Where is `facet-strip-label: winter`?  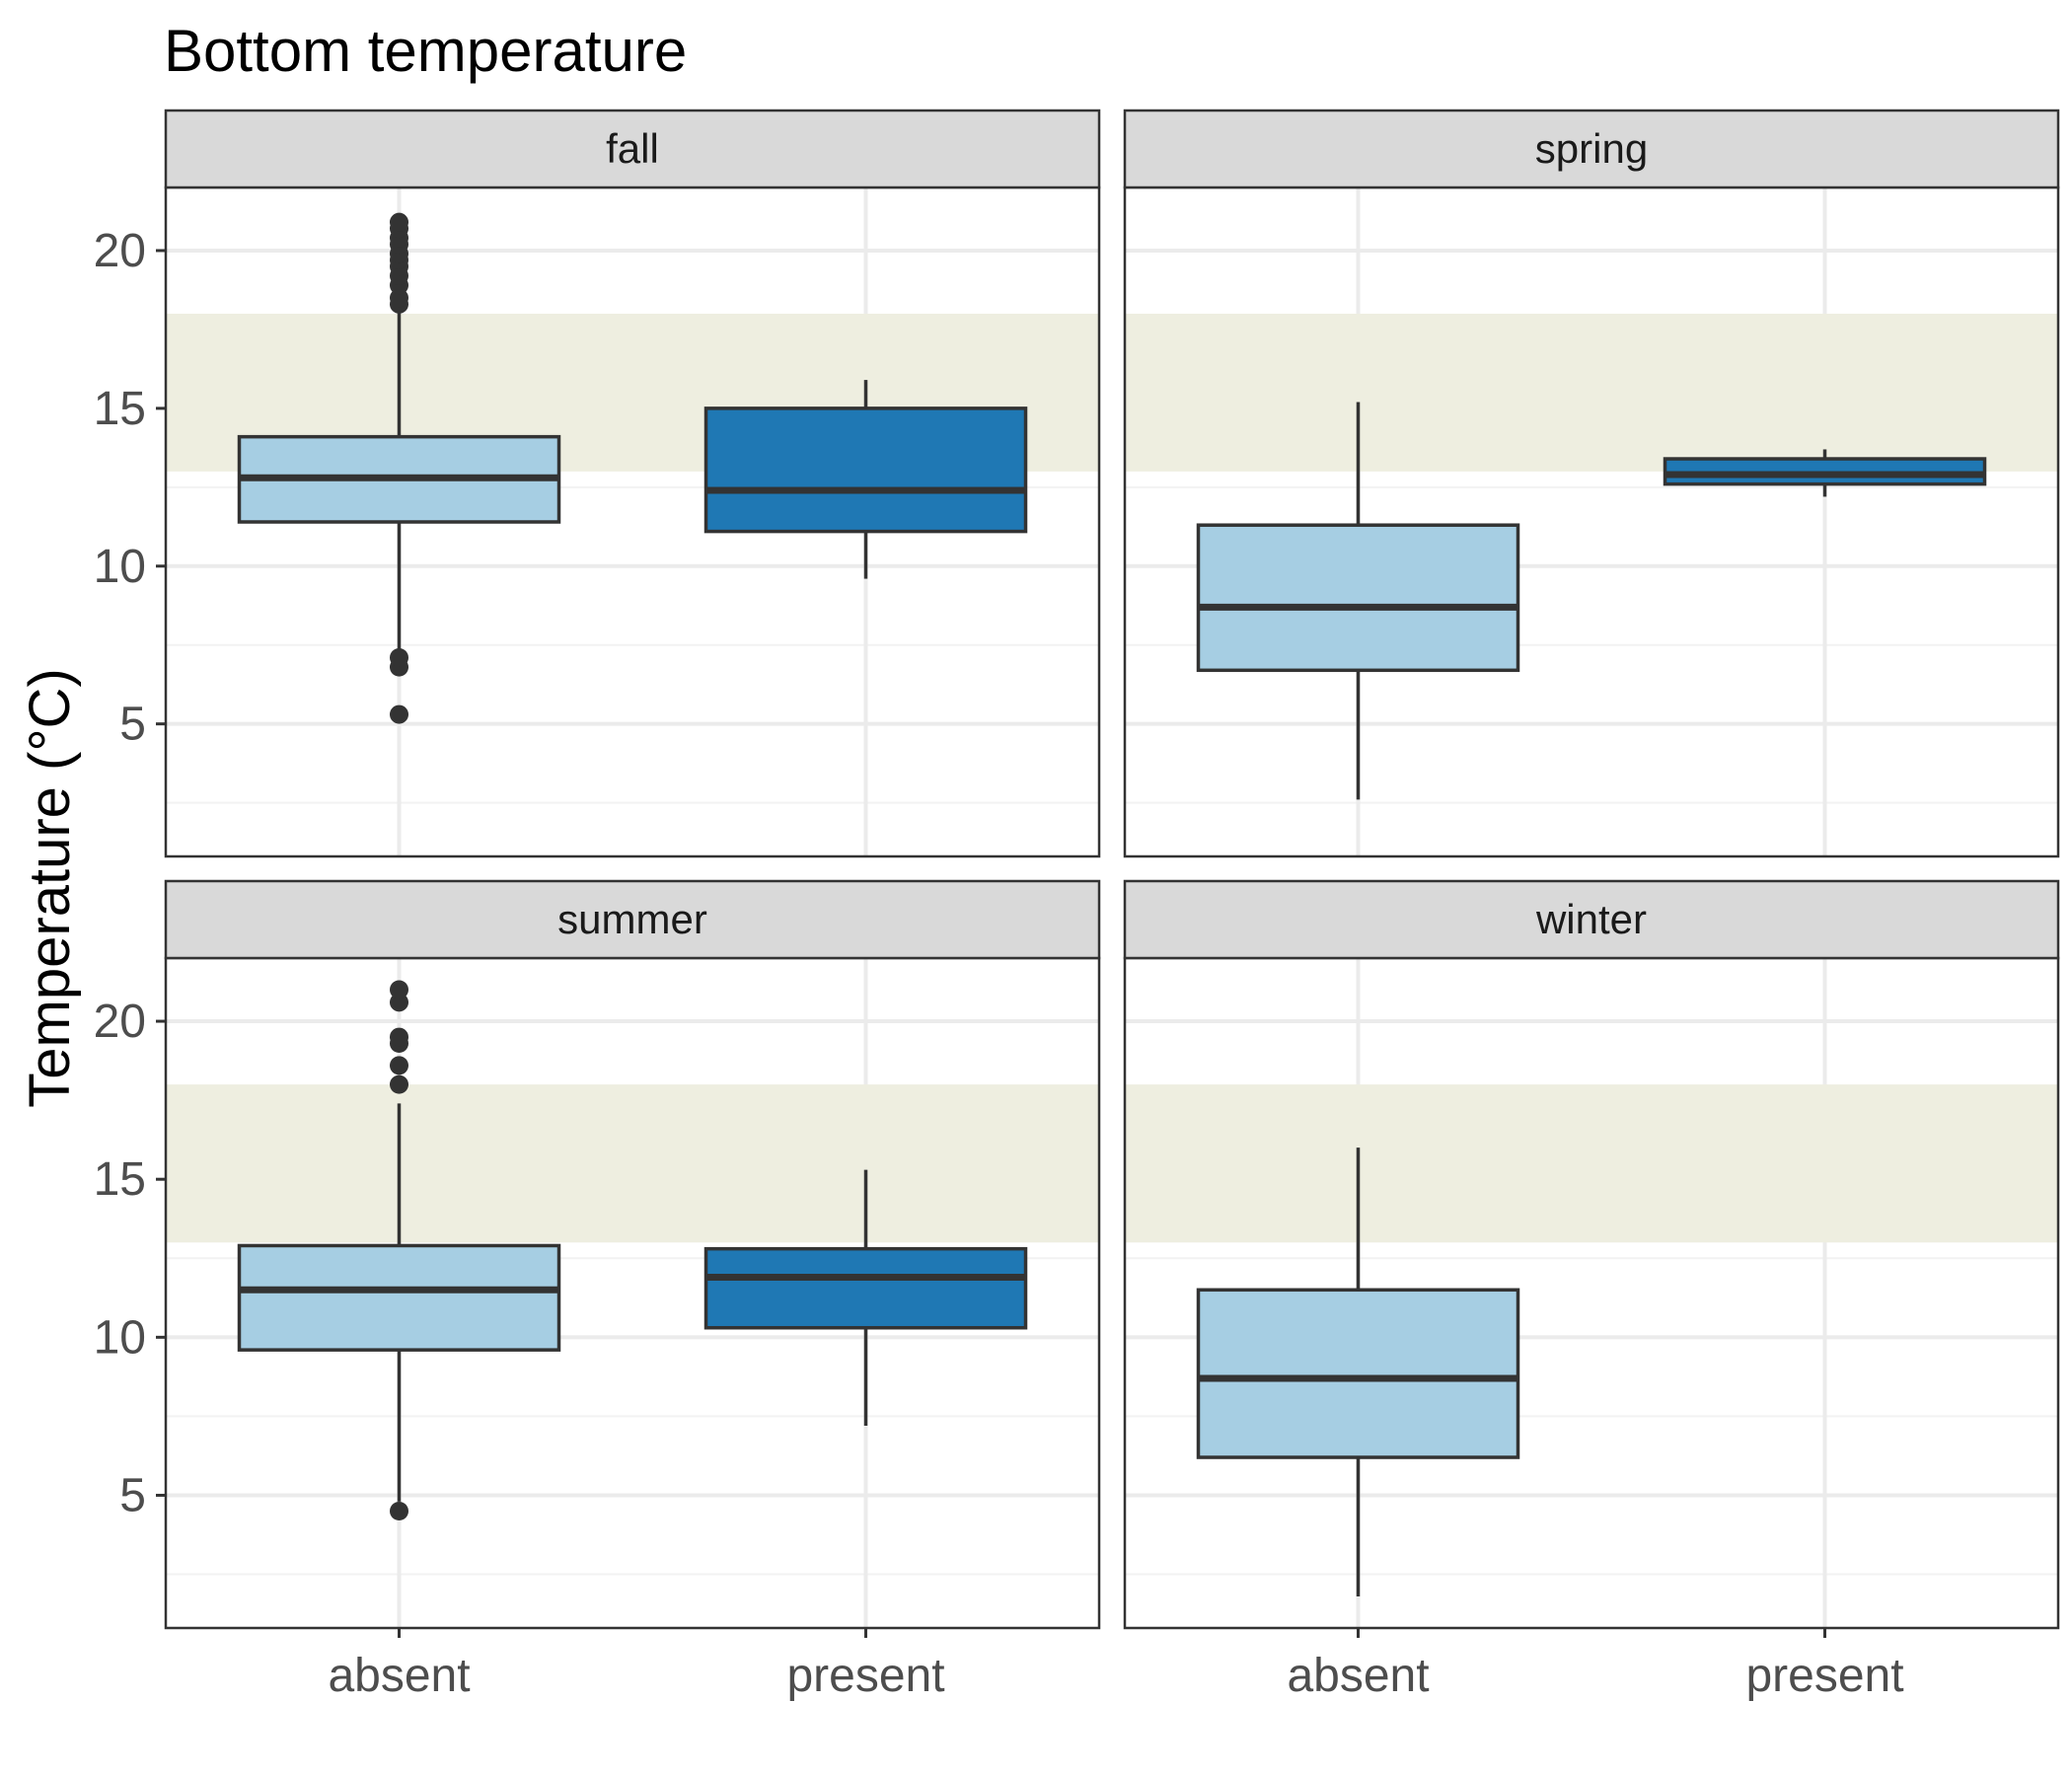 facet-strip-label: winter is located at coordinates (1591, 919).